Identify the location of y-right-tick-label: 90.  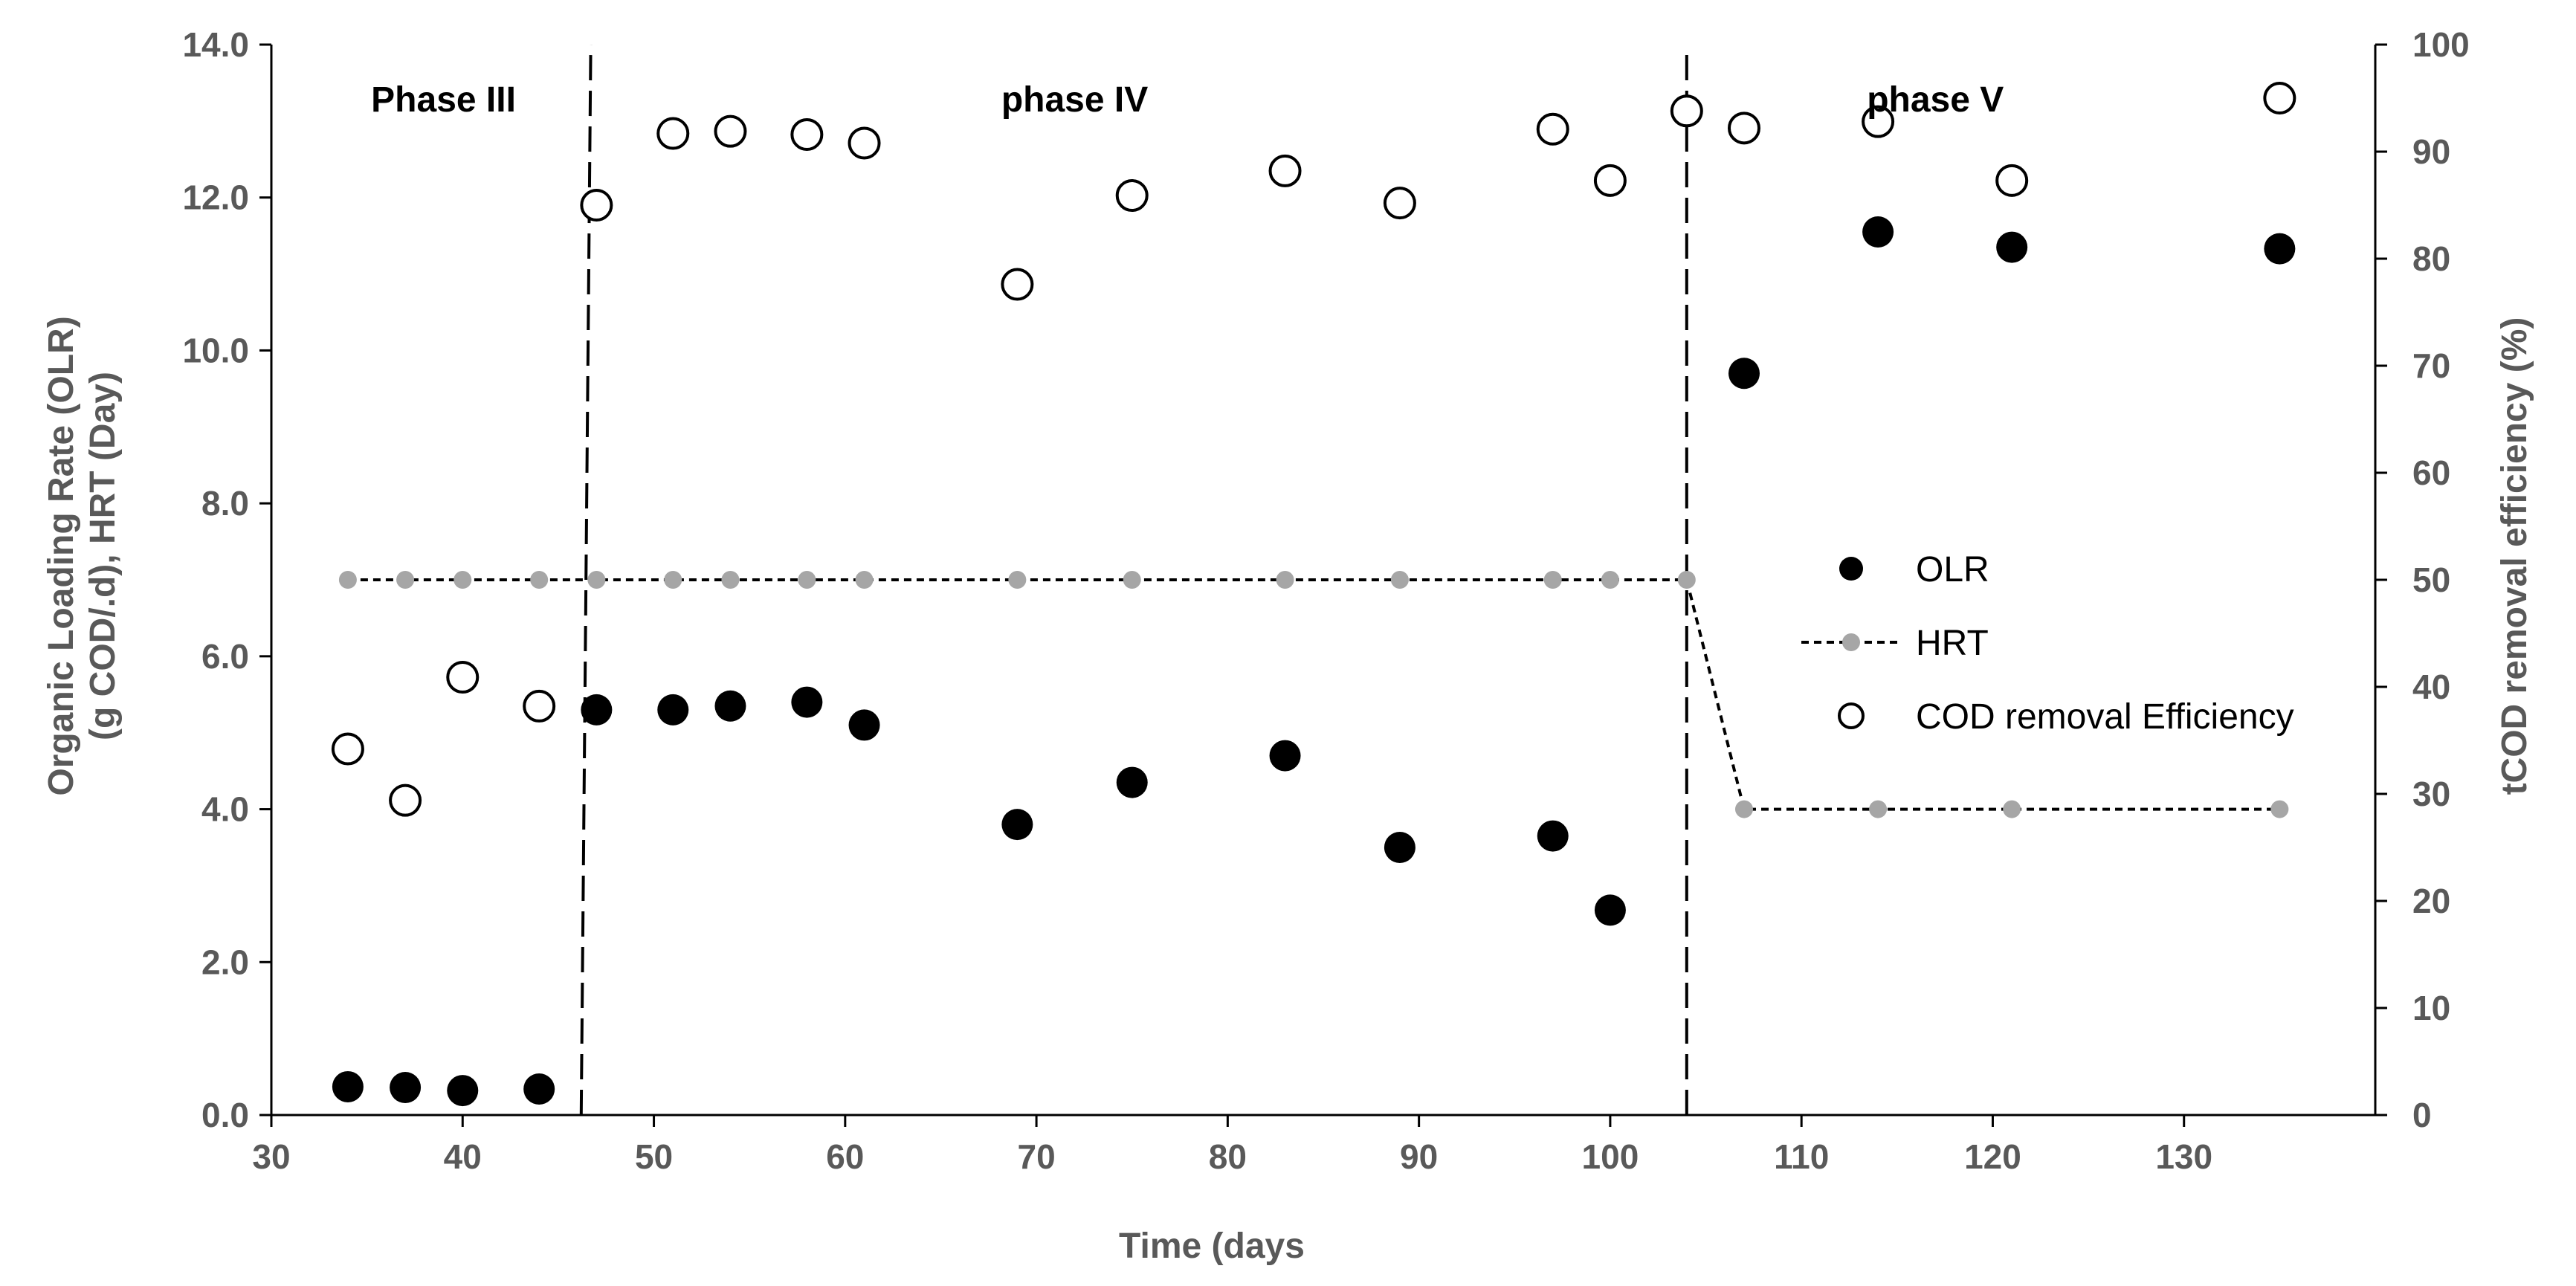
(2431, 151).